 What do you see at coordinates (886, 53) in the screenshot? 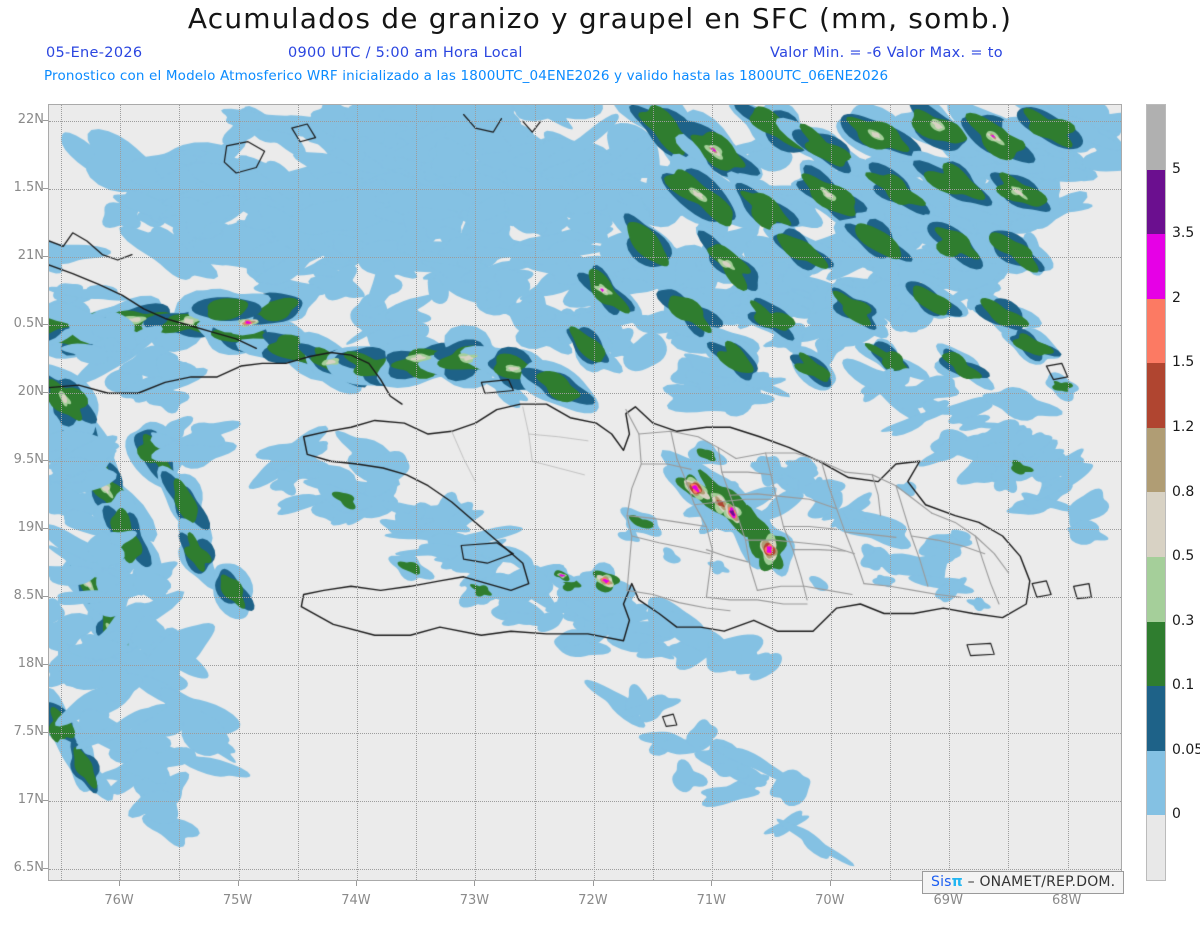
I see `value-minmax-label: Valor Min. = -6 Valor Max. = to` at bounding box center [886, 53].